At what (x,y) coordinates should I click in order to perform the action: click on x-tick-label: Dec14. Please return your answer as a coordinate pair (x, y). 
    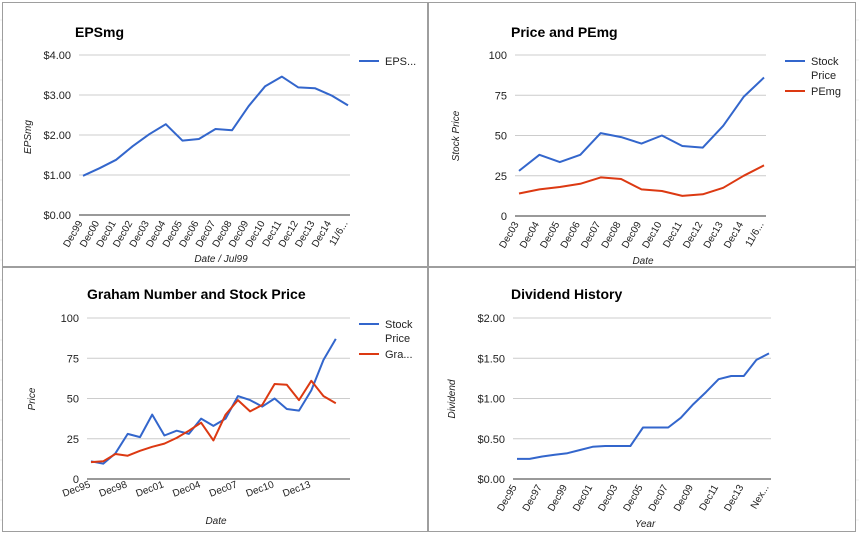
    Looking at the image, I should click on (734, 235).